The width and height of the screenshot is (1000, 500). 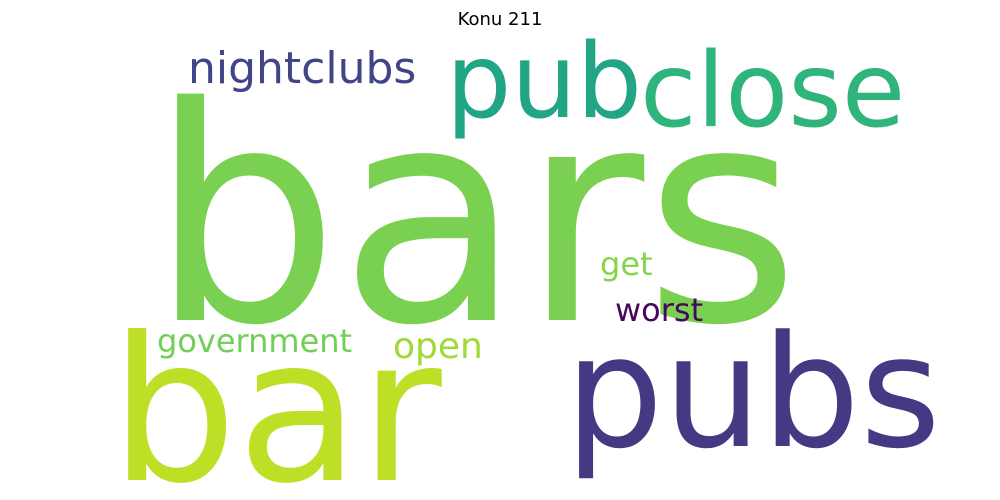 I want to click on word-pub: pub, so click(x=544, y=82).